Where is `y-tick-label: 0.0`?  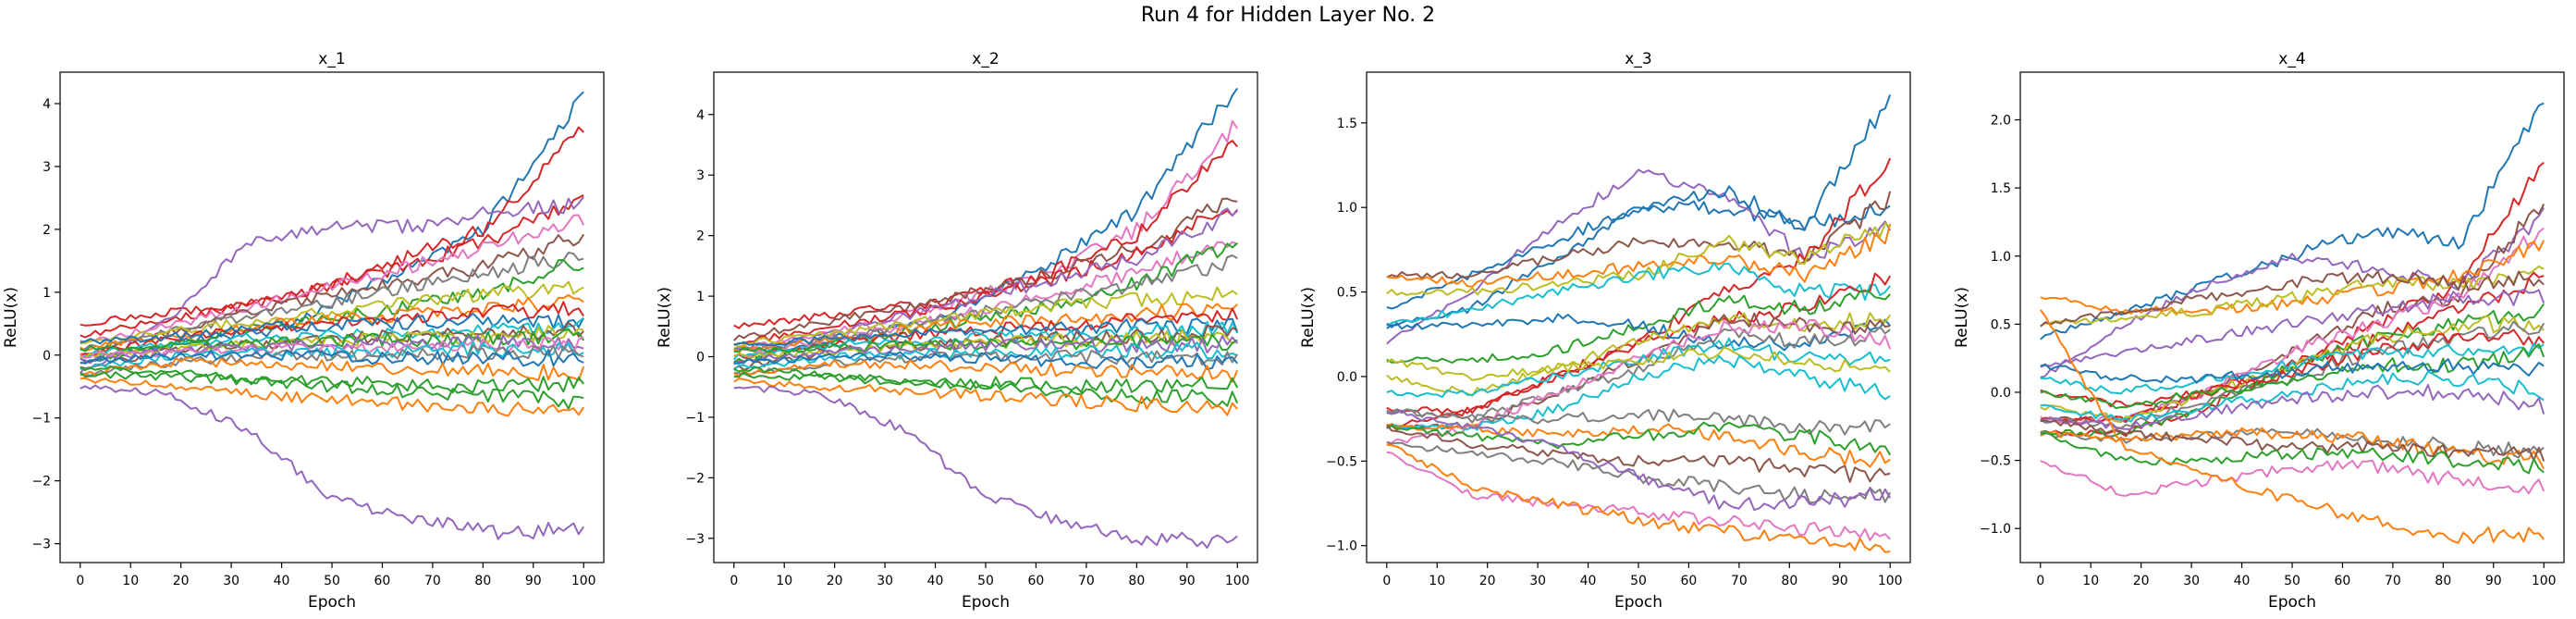 y-tick-label: 0.0 is located at coordinates (1347, 377).